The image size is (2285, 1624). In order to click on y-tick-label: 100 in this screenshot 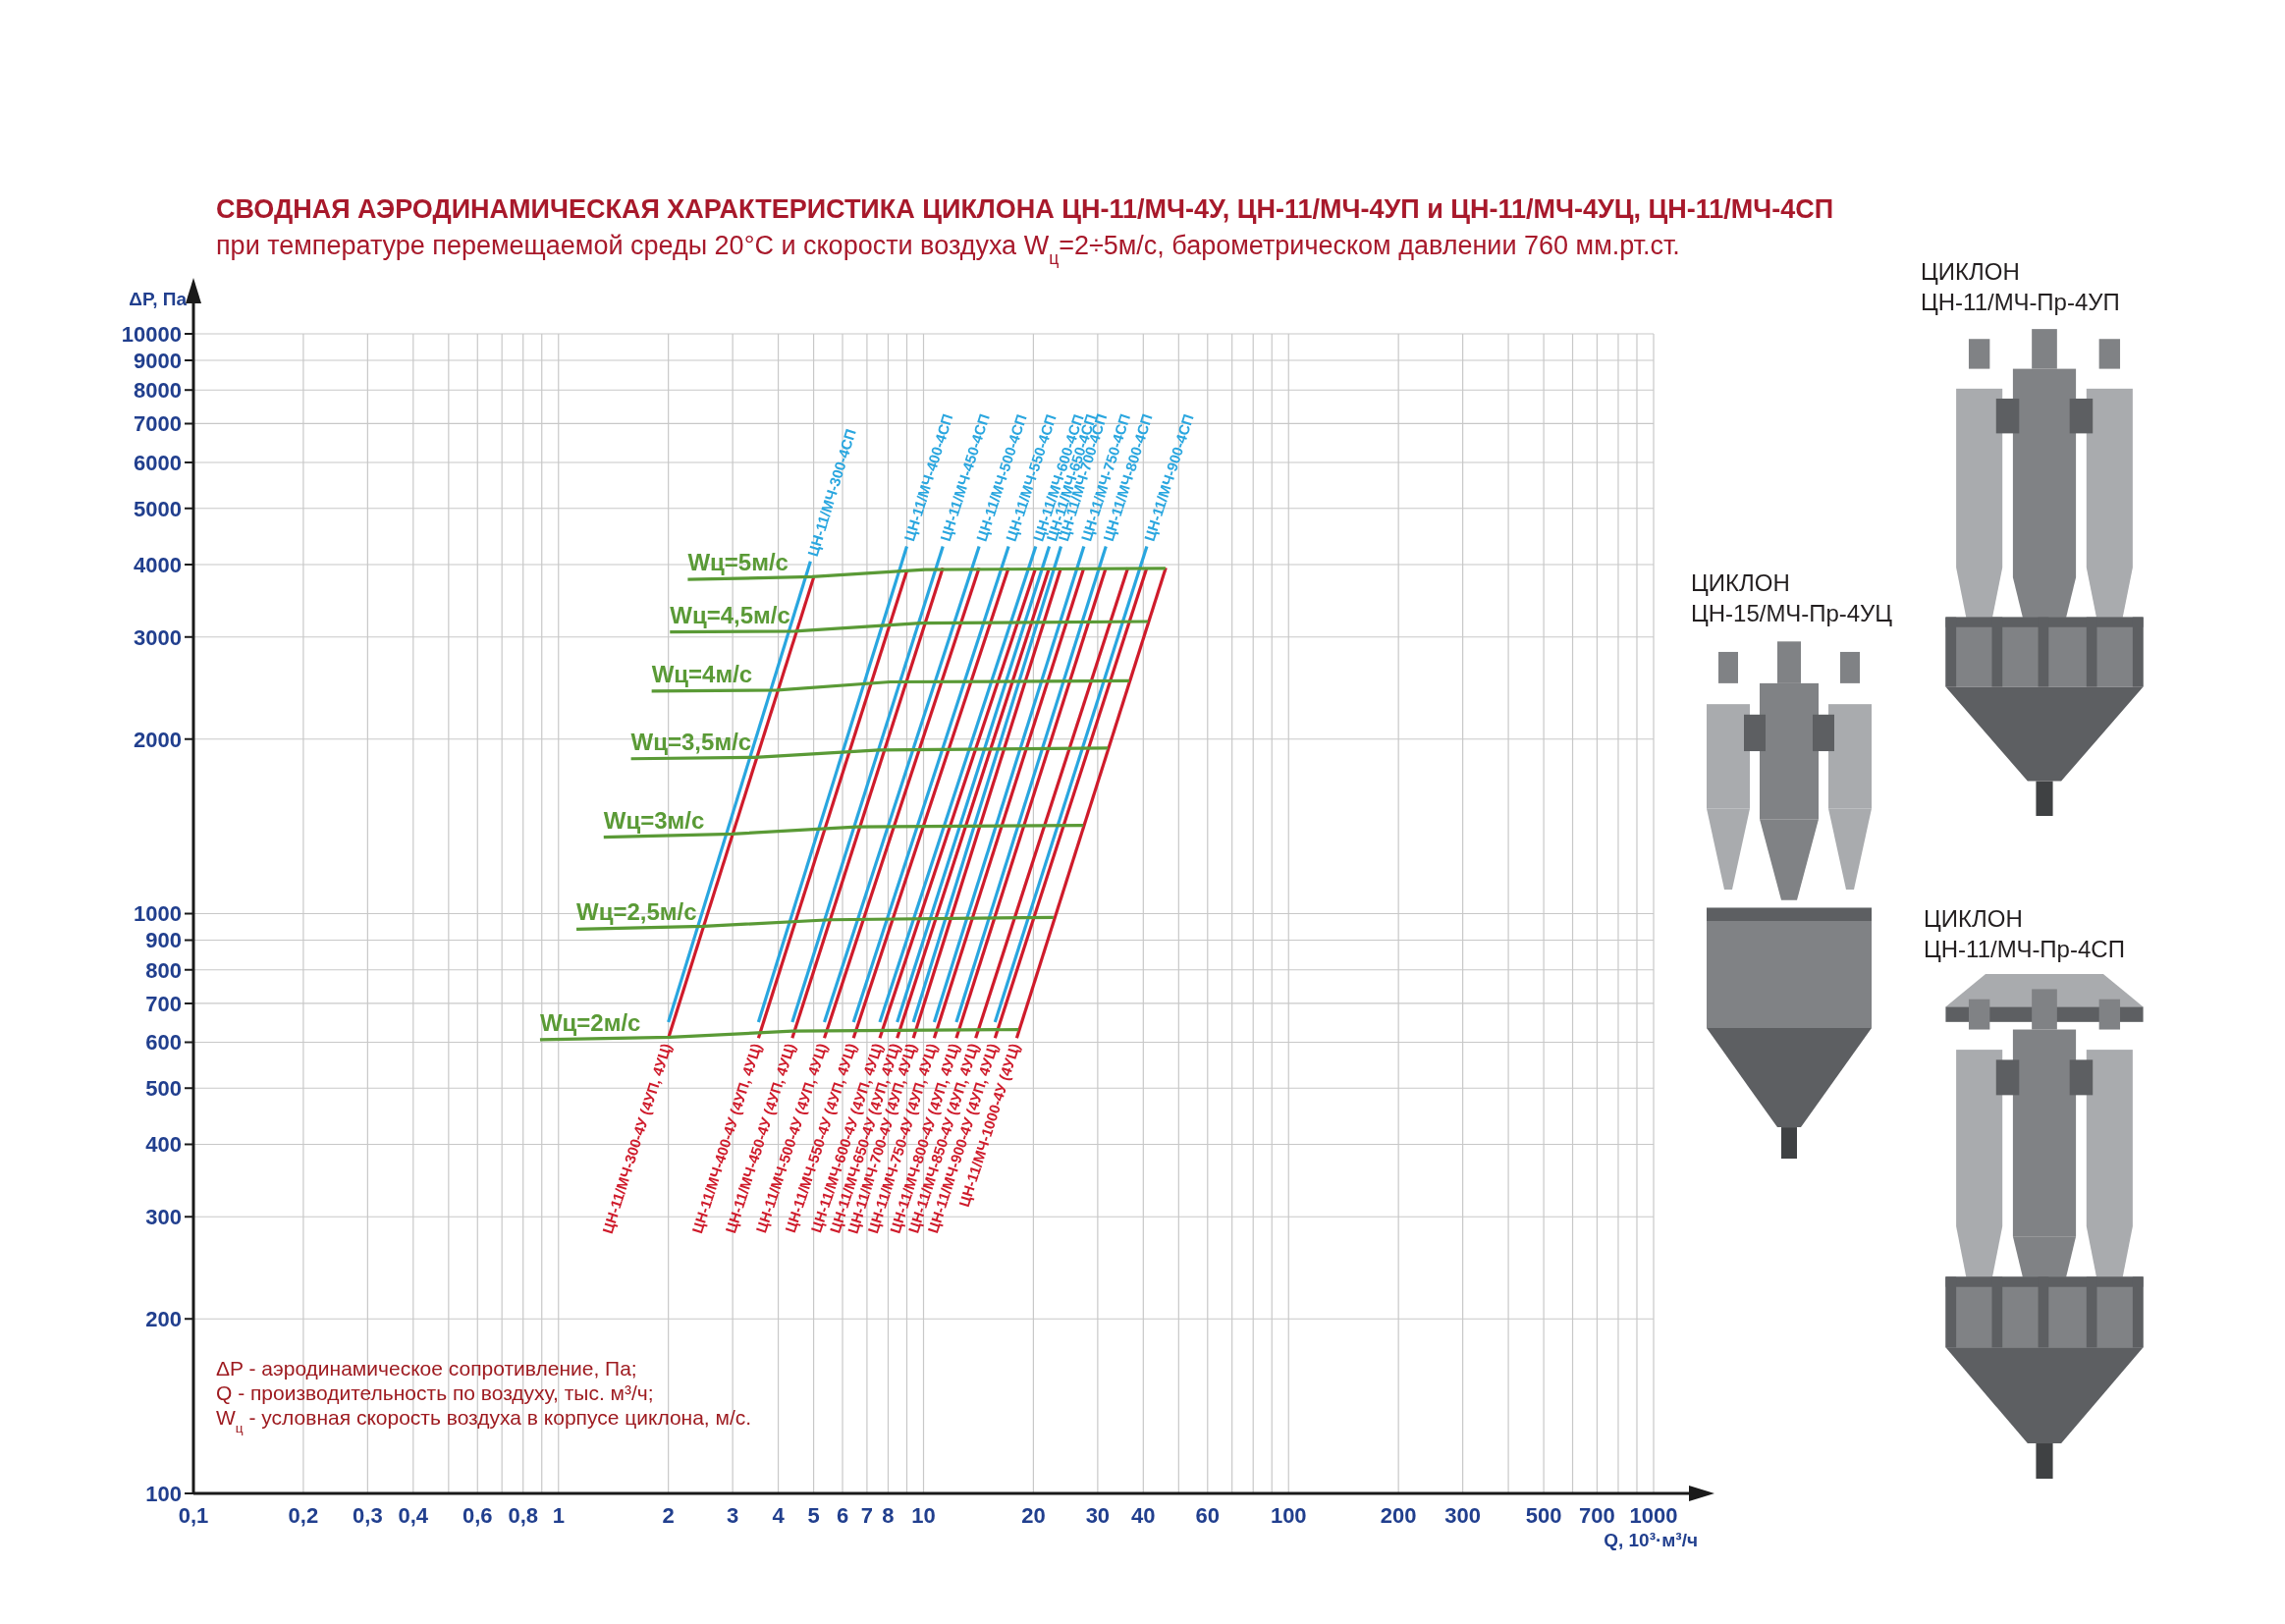, I will do `click(164, 1493)`.